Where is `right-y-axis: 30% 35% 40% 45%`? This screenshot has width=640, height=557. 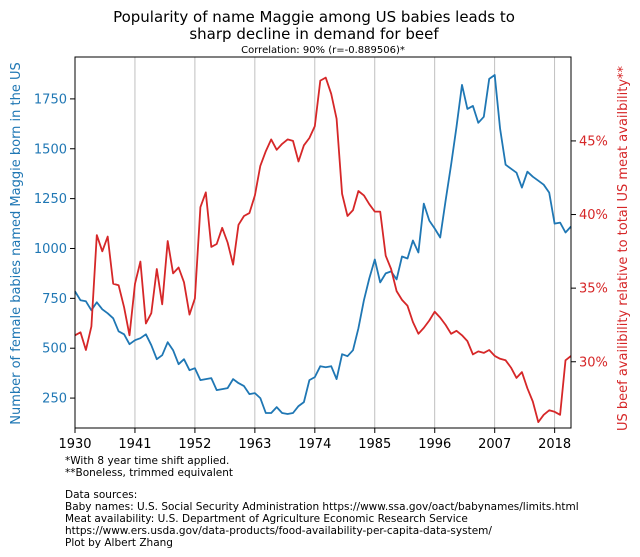 right-y-axis: 30% 35% 40% 45% is located at coordinates (589, 252).